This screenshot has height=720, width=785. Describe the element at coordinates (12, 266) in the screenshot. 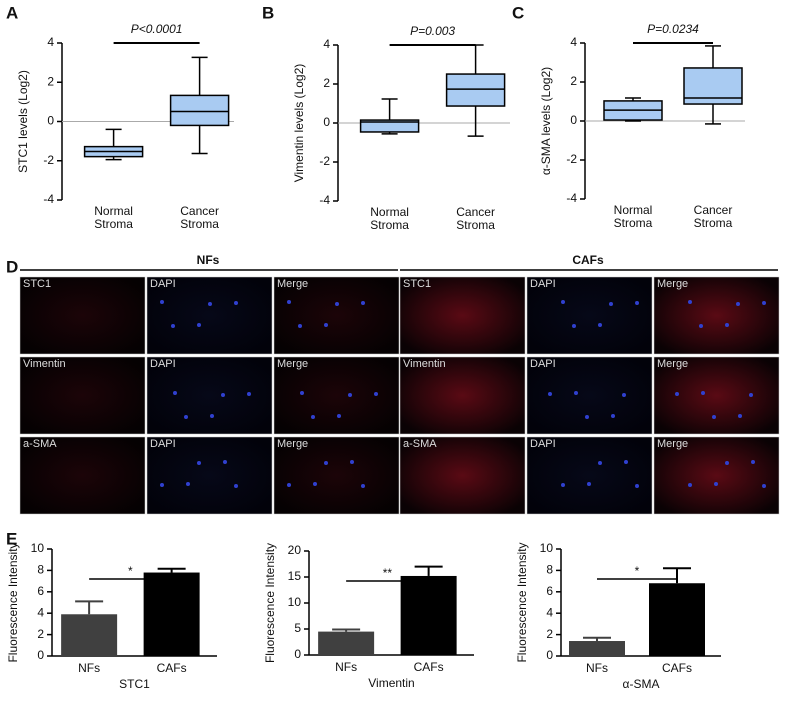

I see `panel-label: D` at that location.